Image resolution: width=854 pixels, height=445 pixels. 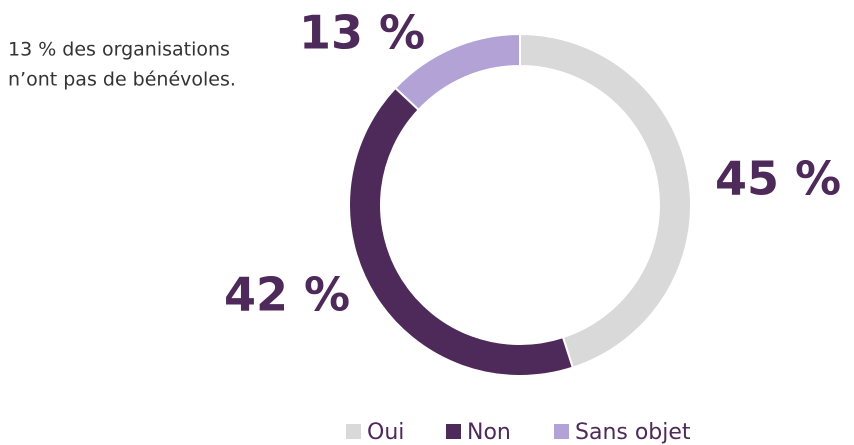 I want to click on annotation: n’ont pas de bénévoles., so click(x=122, y=80).